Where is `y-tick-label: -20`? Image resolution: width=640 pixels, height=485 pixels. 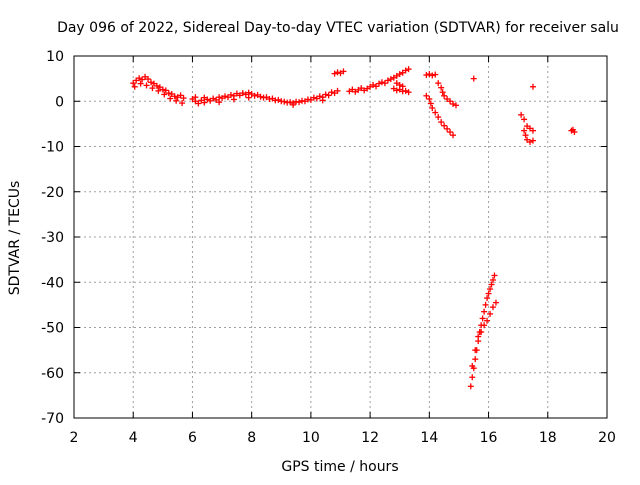
y-tick-label: -20 is located at coordinates (52, 193).